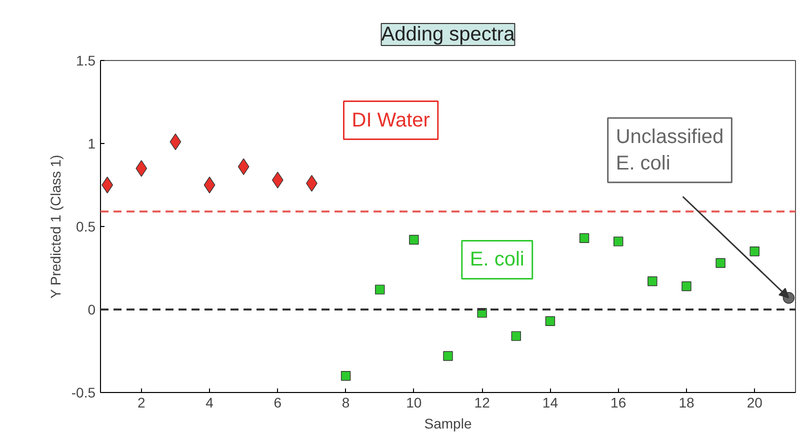 Image resolution: width=805 pixels, height=442 pixels. Describe the element at coordinates (497, 259) in the screenshot. I see `series-label: E. coli` at that location.